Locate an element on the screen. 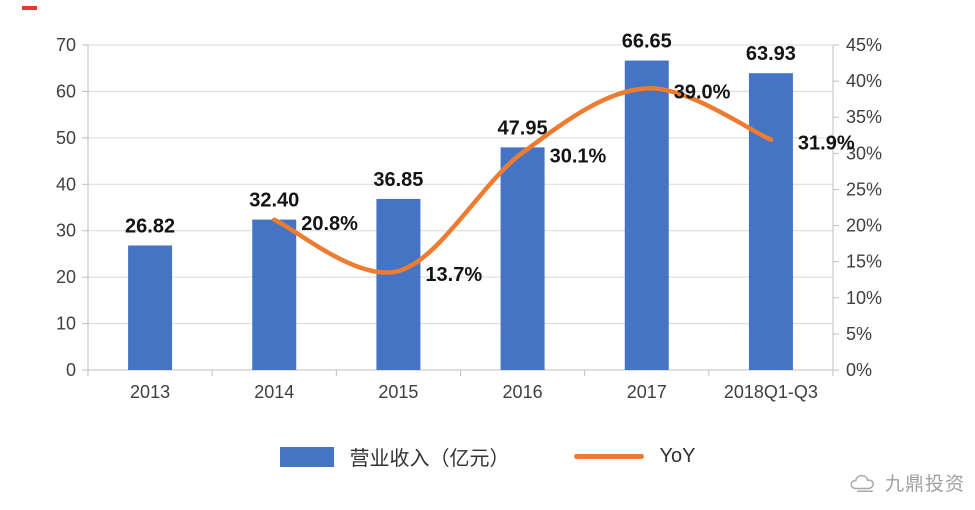 The width and height of the screenshot is (975, 510). legend: 营业收入（亿元） YoY is located at coordinates (487, 456).